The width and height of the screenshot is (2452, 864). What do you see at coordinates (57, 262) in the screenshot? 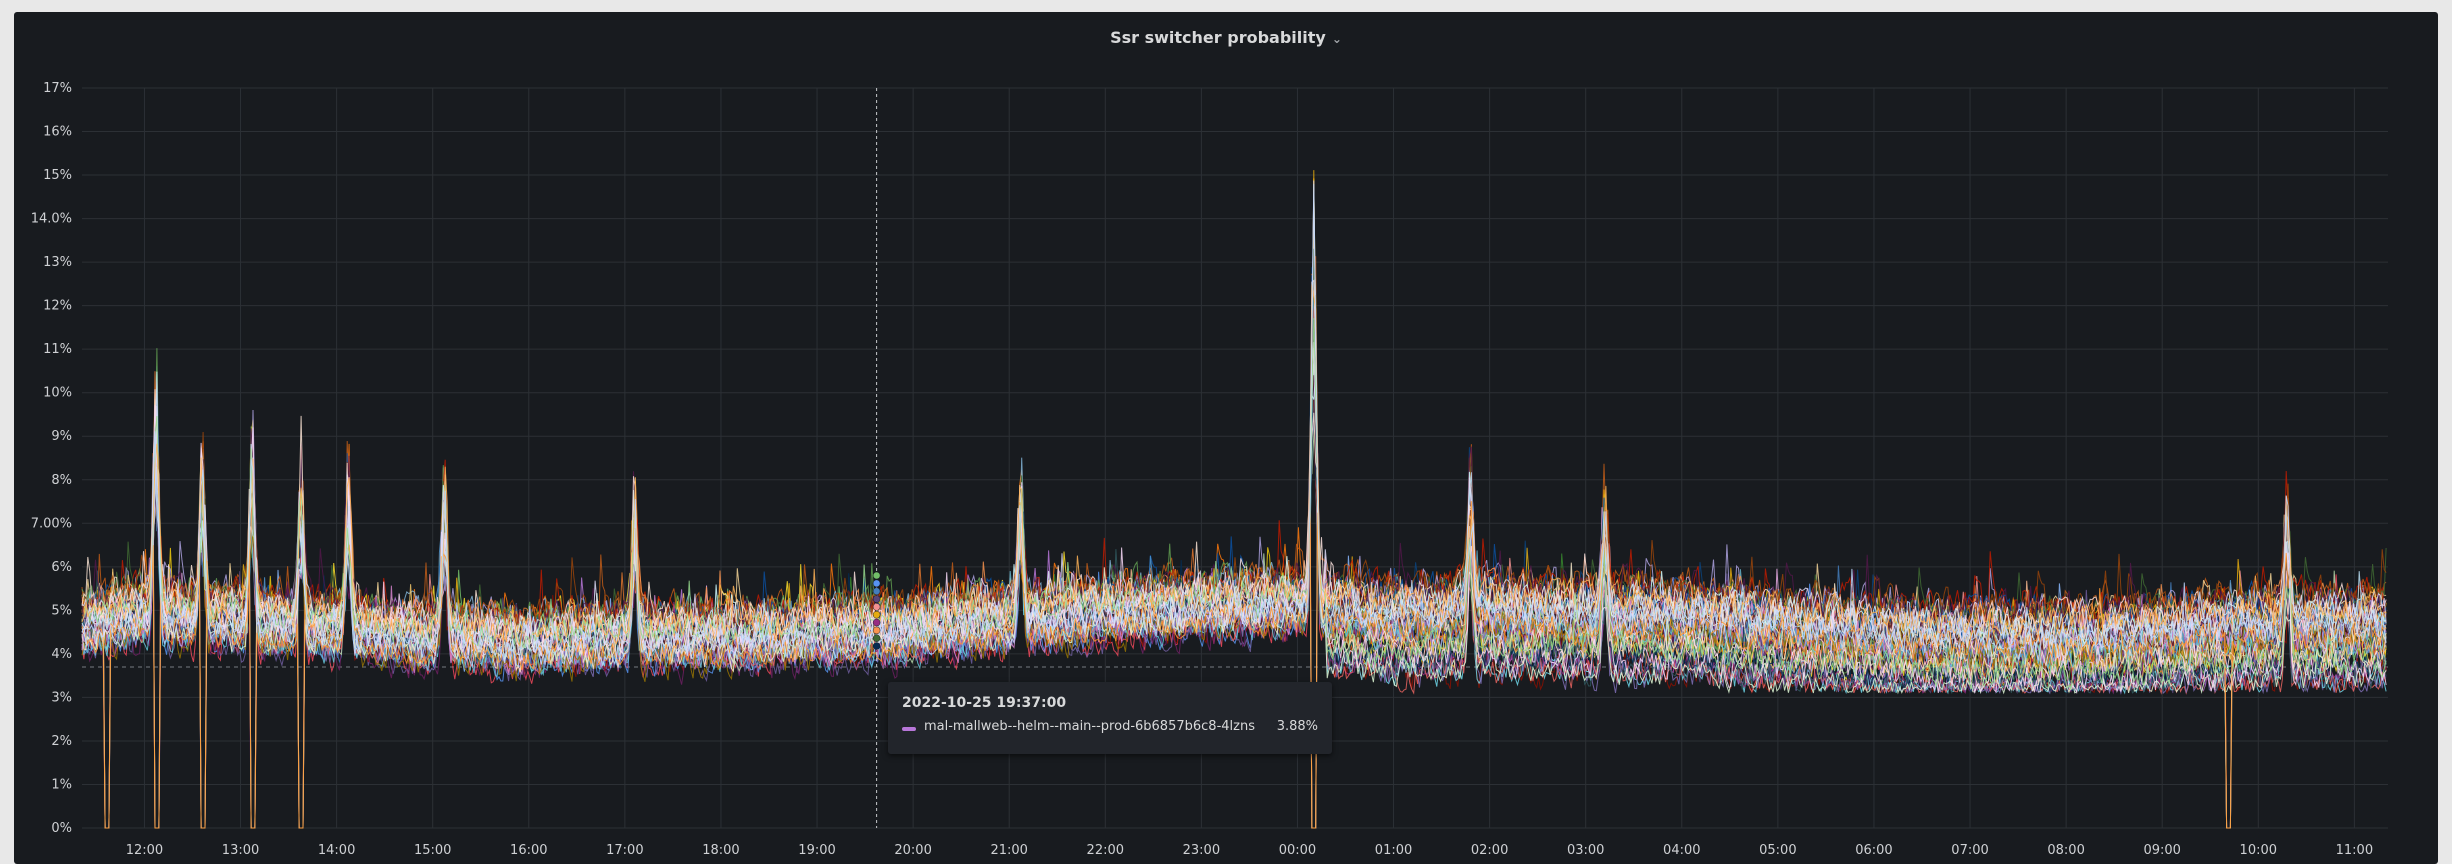
I see `y-tick-label: 13%` at bounding box center [57, 262].